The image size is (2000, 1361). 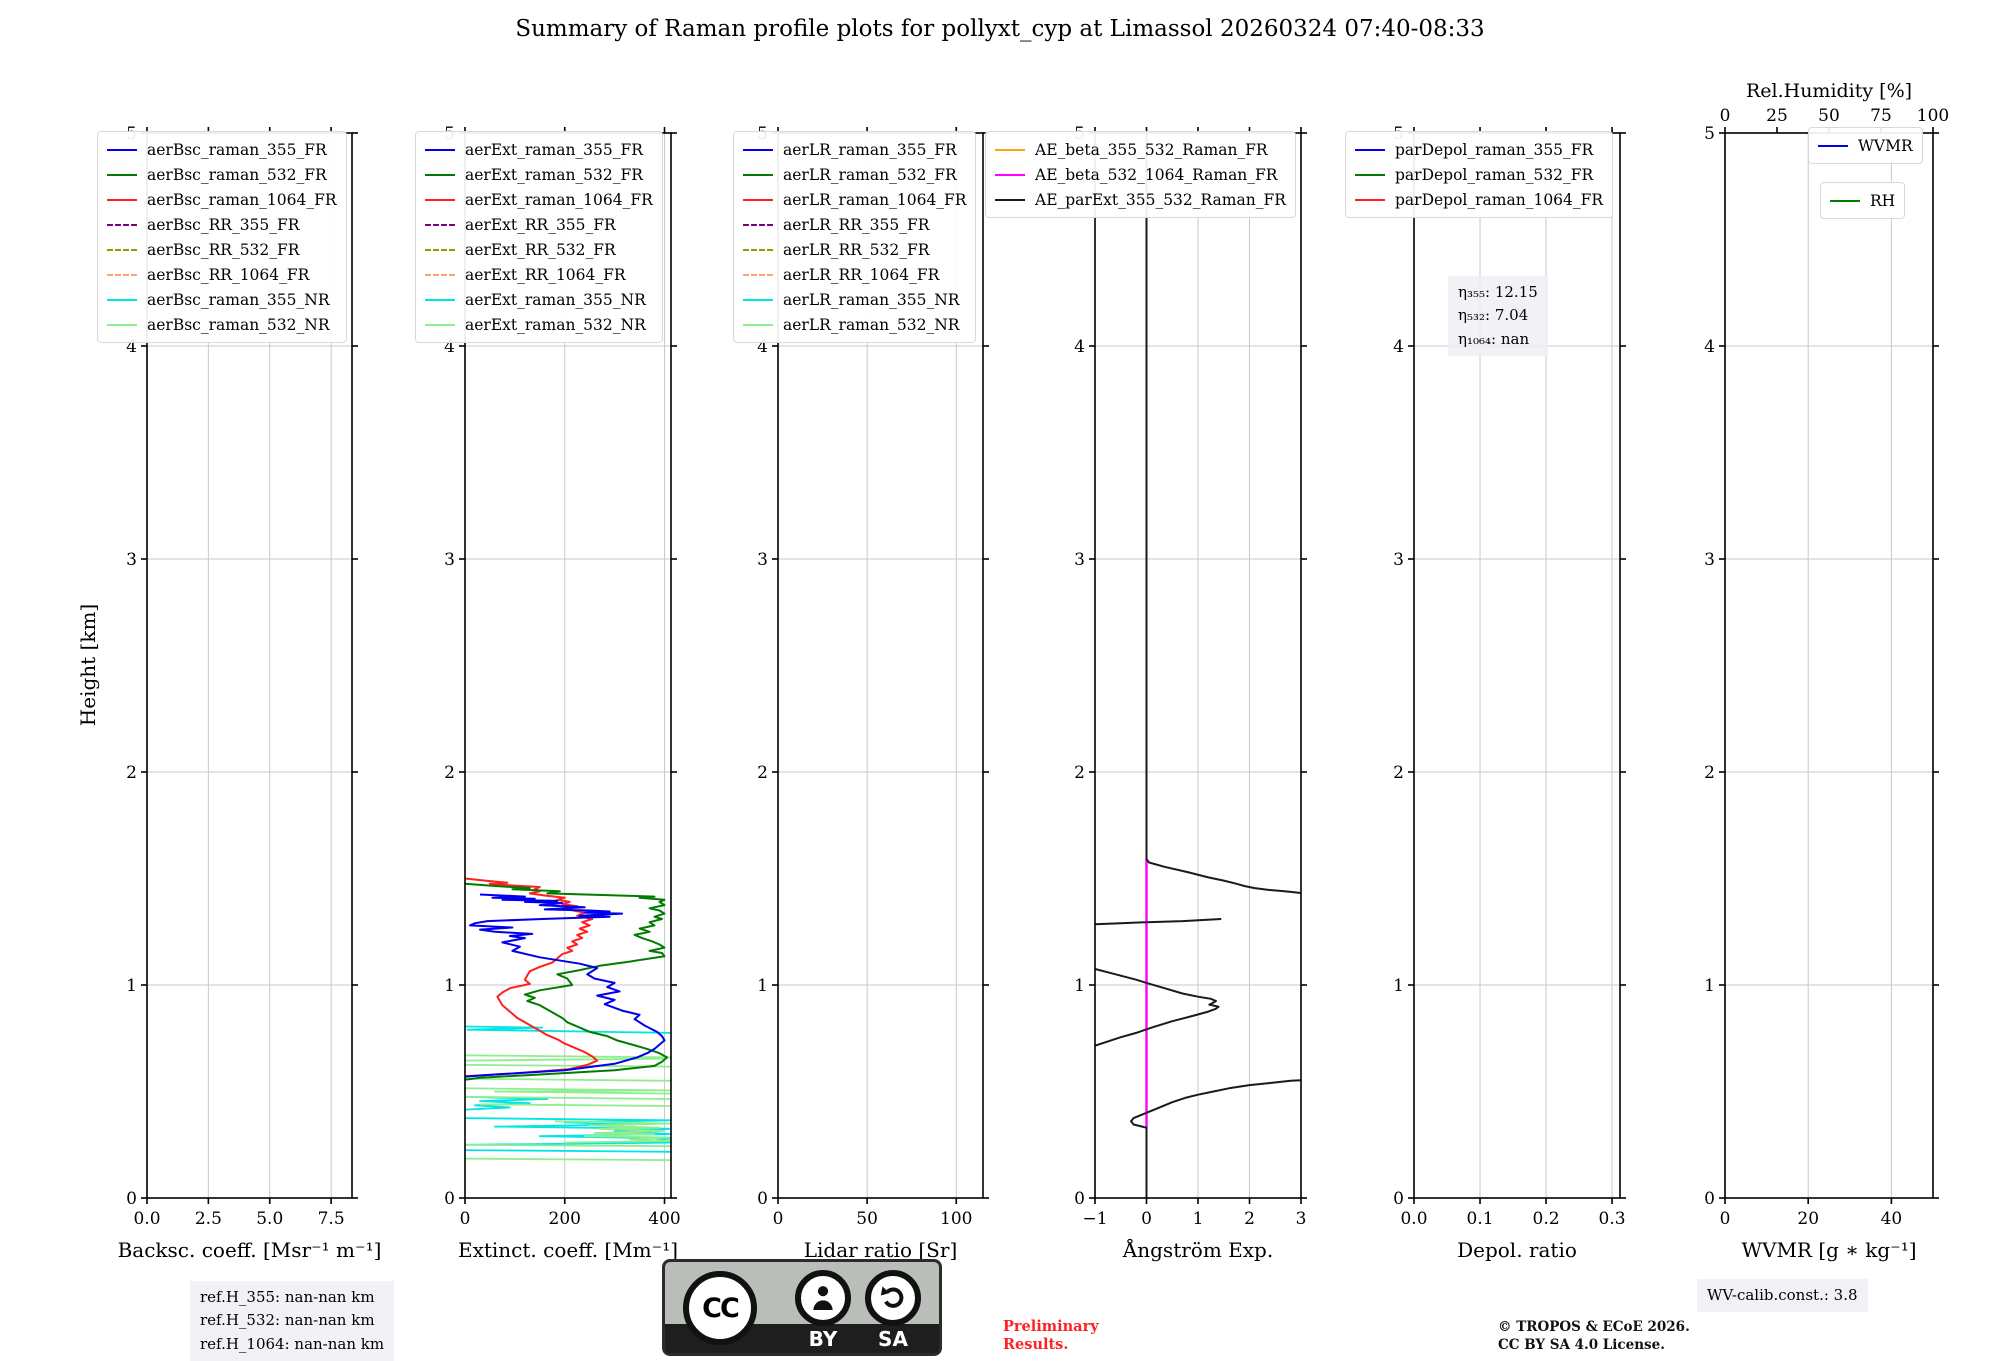 I want to click on wv-calib-text: WV-calib.const.: 3.8, so click(x=1782, y=1295).